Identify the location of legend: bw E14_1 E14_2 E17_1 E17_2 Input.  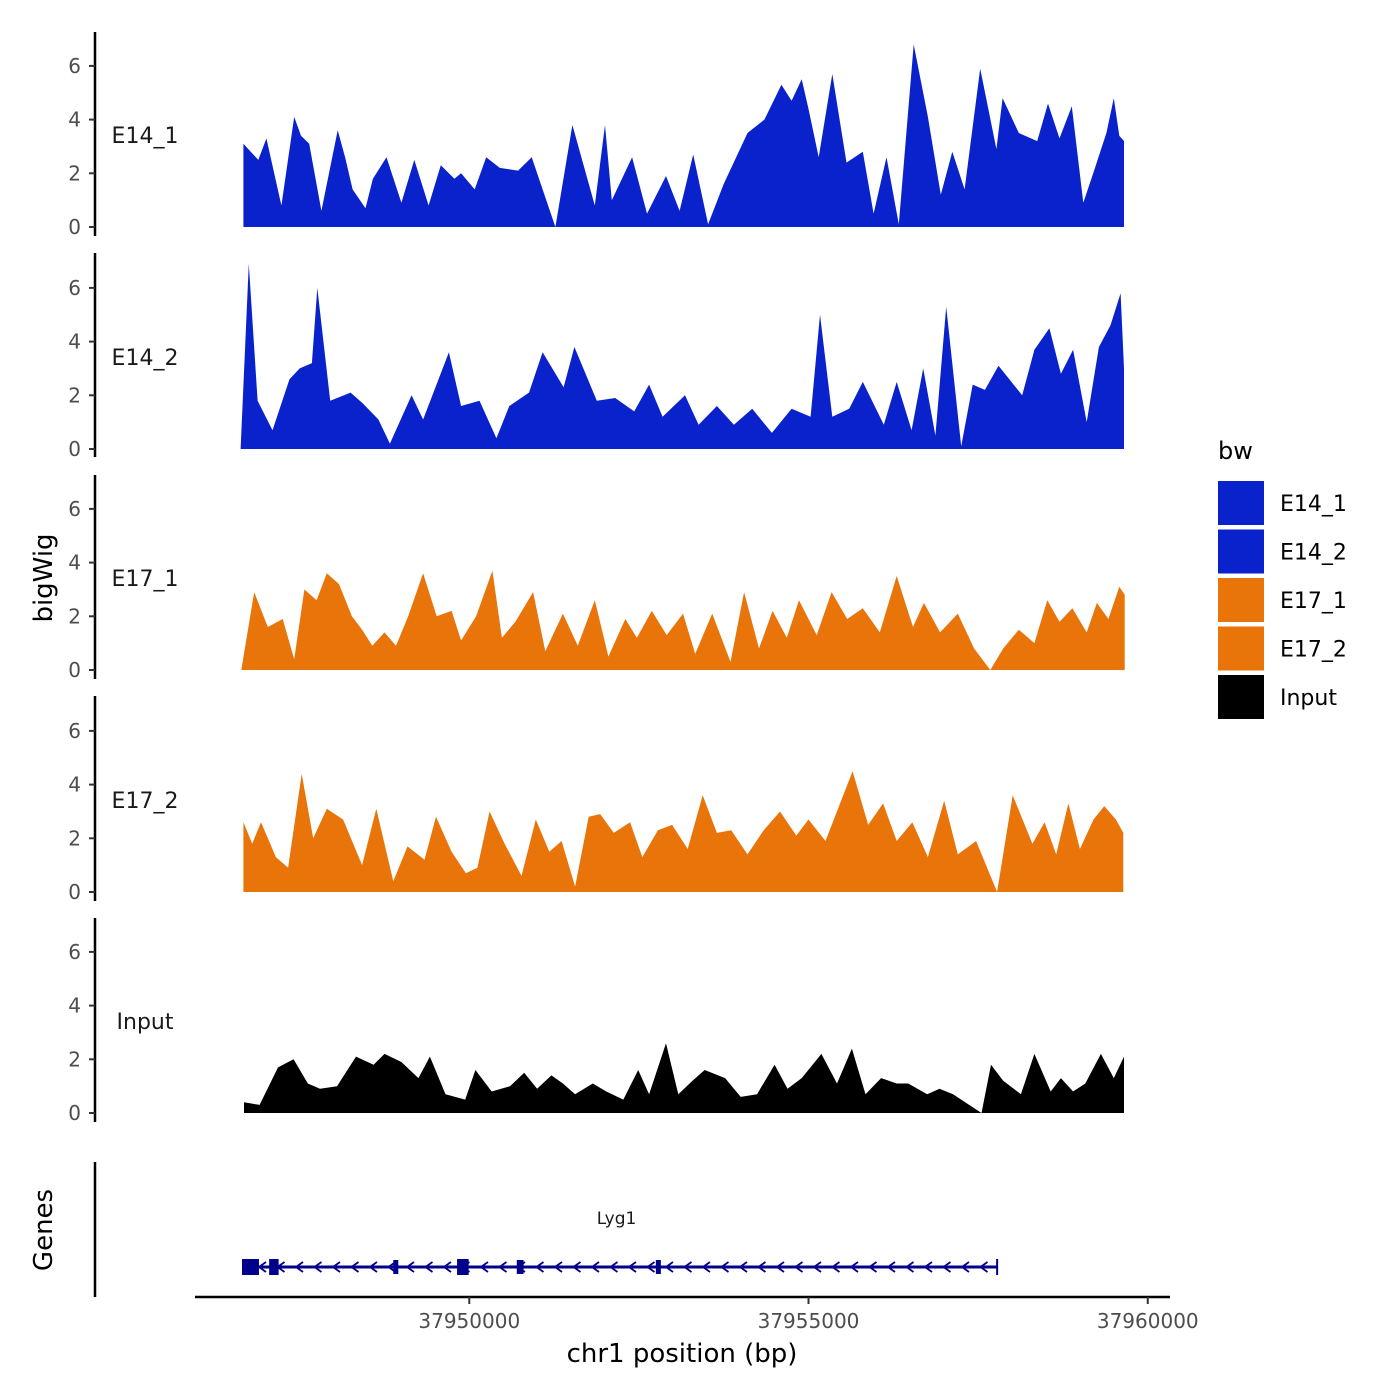
(1282, 578).